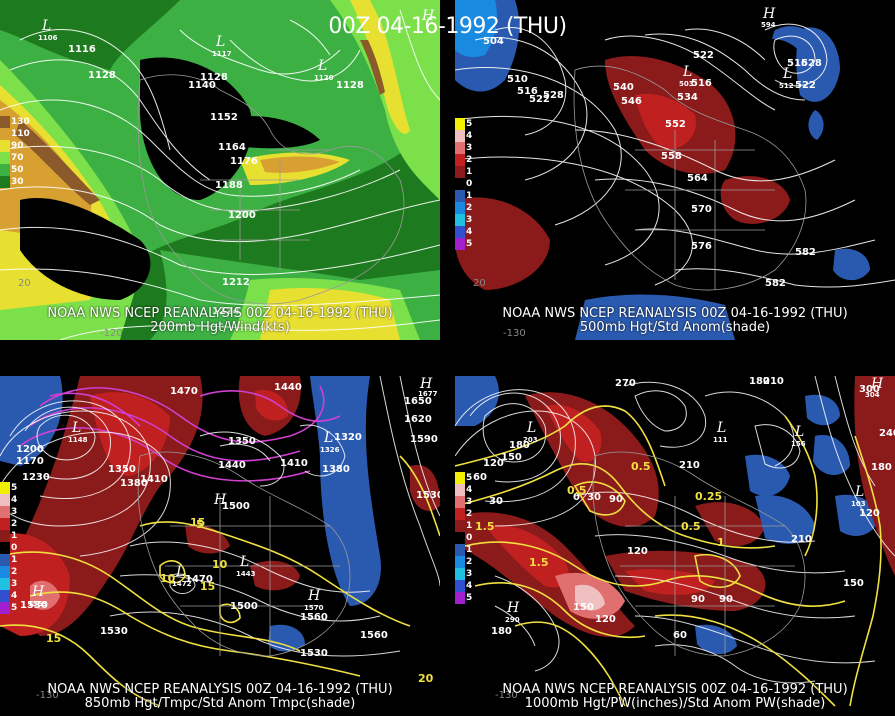 This screenshot has width=895, height=716. I want to click on contour-label: 1116, so click(82, 49).